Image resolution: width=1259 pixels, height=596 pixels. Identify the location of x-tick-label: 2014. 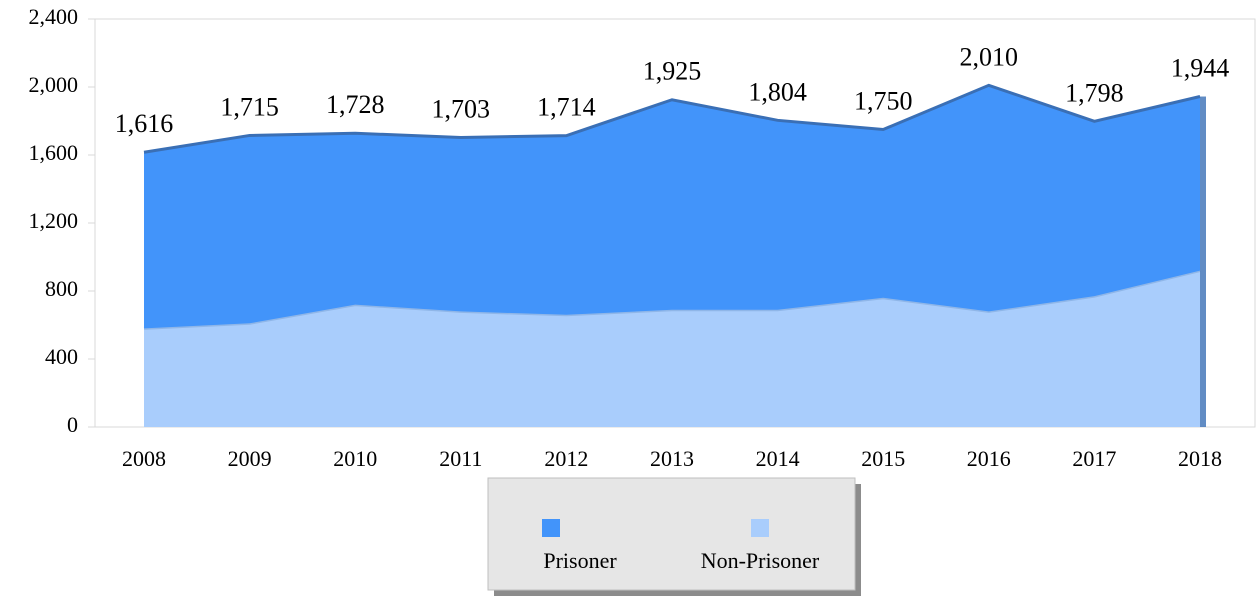
(778, 458).